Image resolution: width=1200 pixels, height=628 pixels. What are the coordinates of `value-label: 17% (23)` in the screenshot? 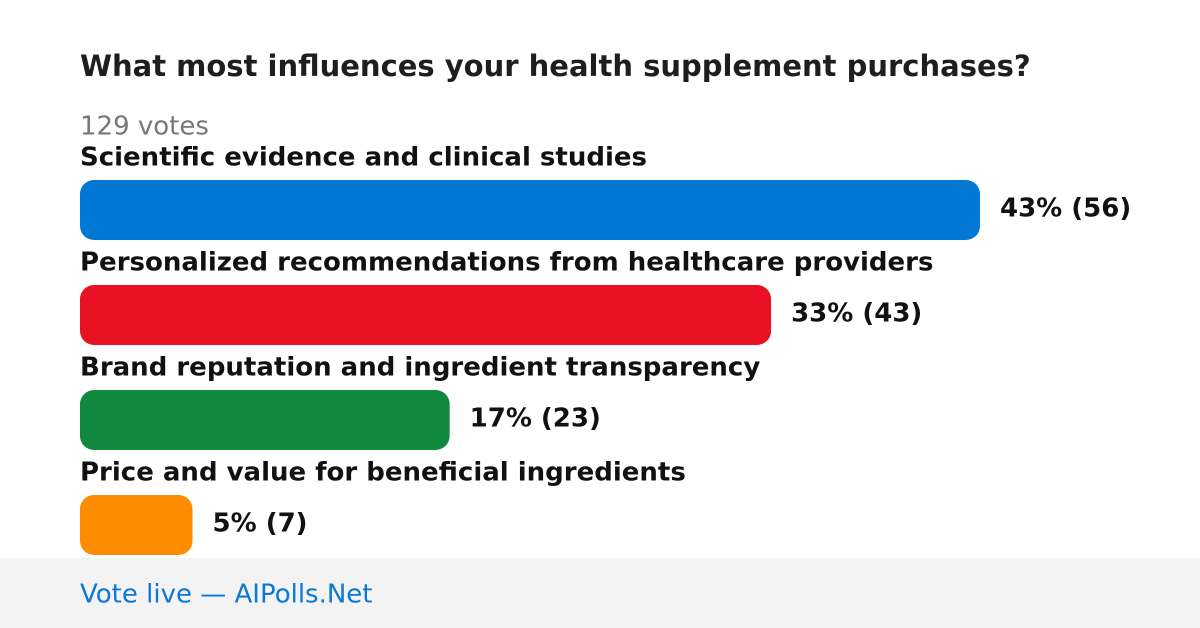 It's located at (535, 419).